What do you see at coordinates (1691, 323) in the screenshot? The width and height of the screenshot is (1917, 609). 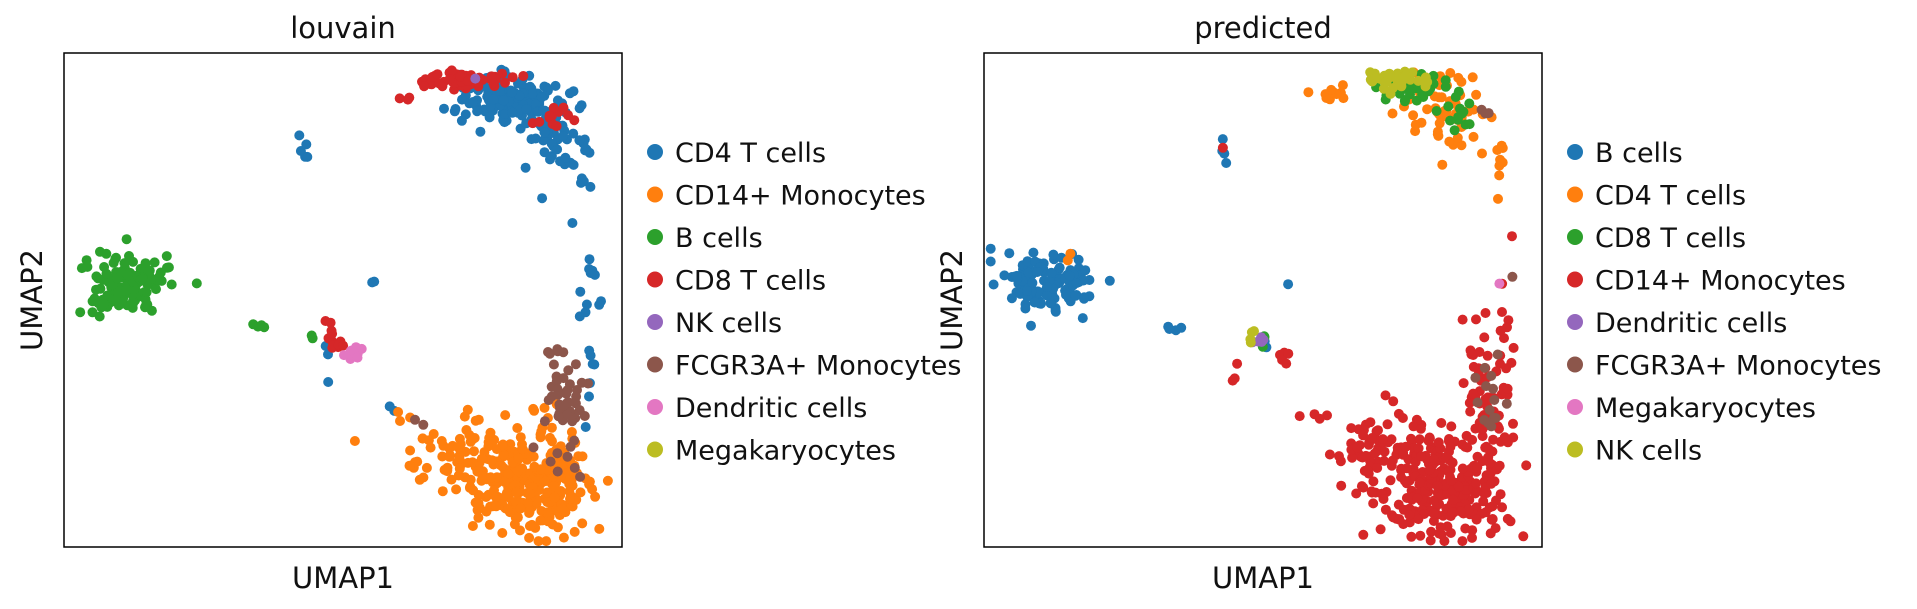 I see `legend-label: Dendritic cells` at bounding box center [1691, 323].